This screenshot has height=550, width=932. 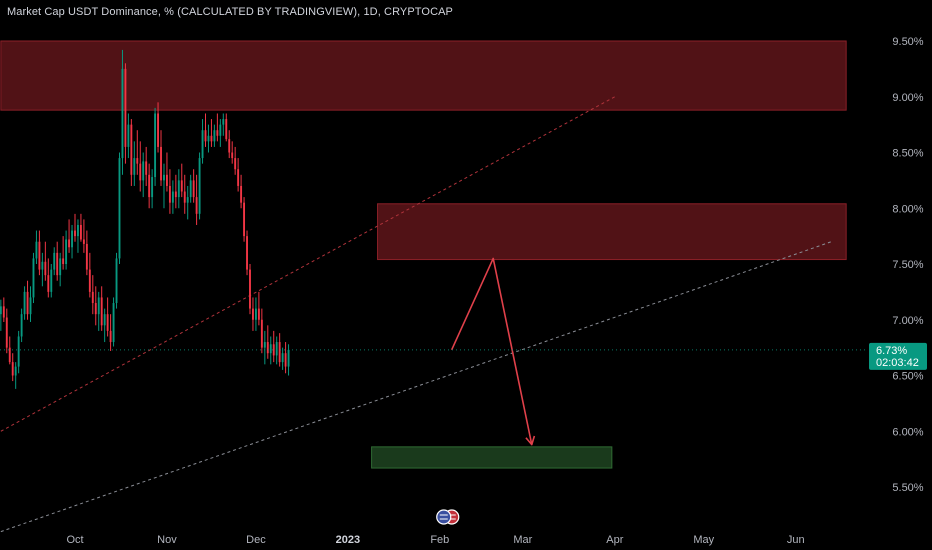 What do you see at coordinates (907, 209) in the screenshot?
I see `y-tick-label: 8.00%` at bounding box center [907, 209].